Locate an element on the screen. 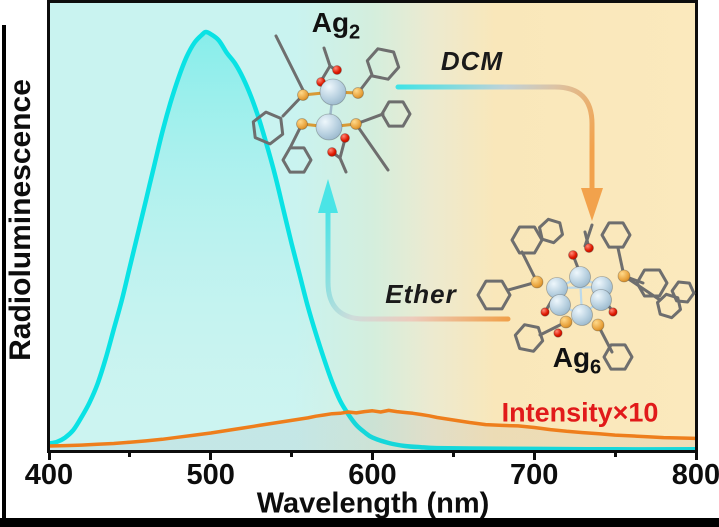  x-tick-label: 500 is located at coordinates (210, 475).